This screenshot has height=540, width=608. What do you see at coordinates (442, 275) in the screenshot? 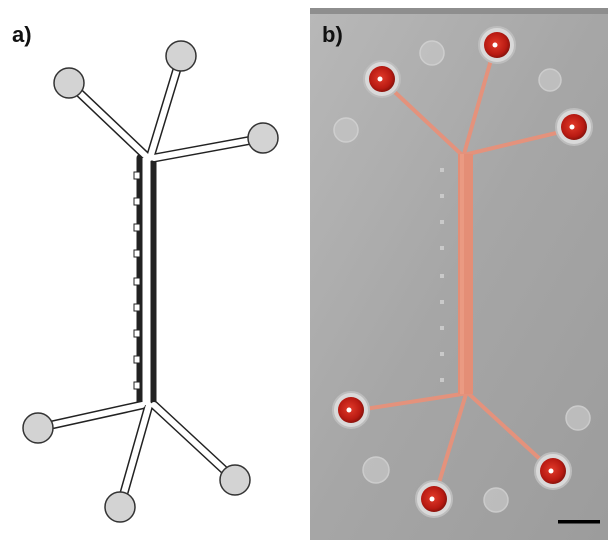
I see `side-features-photo` at bounding box center [442, 275].